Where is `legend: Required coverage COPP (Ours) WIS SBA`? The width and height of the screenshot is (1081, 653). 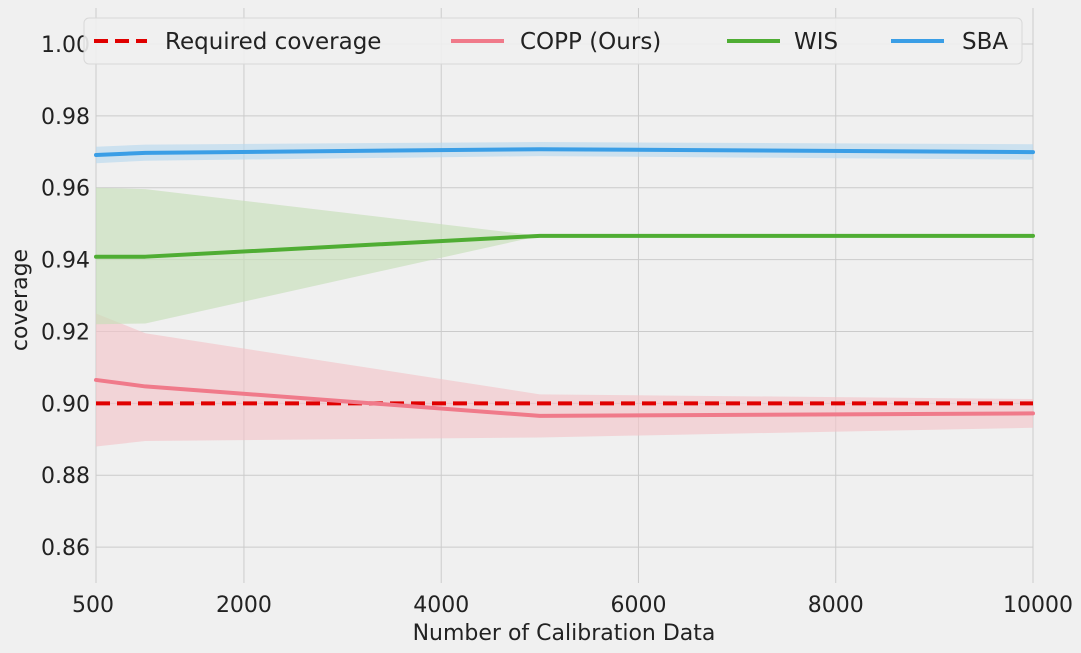
legend: Required coverage COPP (Ours) WIS SBA is located at coordinates (553, 41).